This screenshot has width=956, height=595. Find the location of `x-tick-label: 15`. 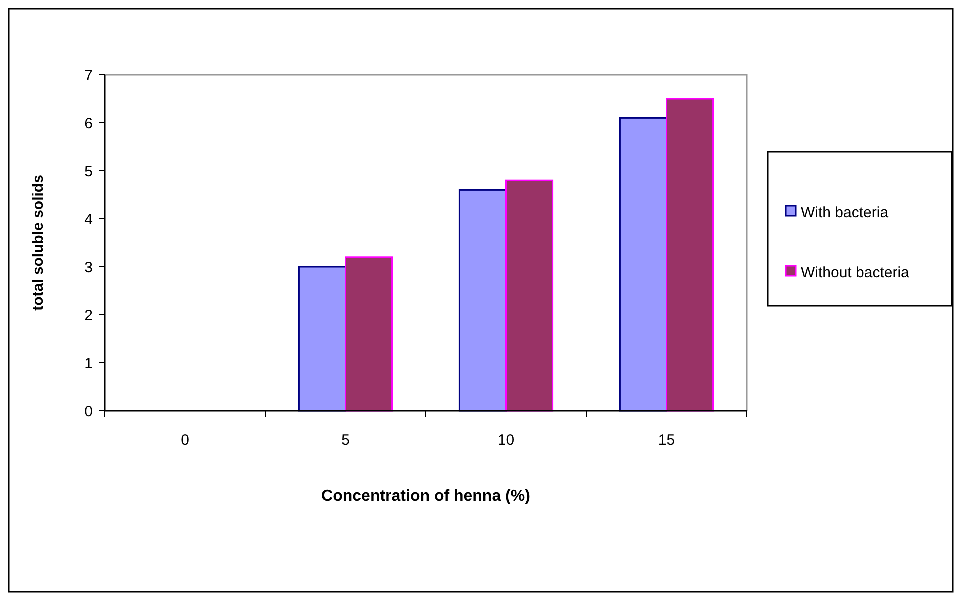

x-tick-label: 15 is located at coordinates (667, 440).